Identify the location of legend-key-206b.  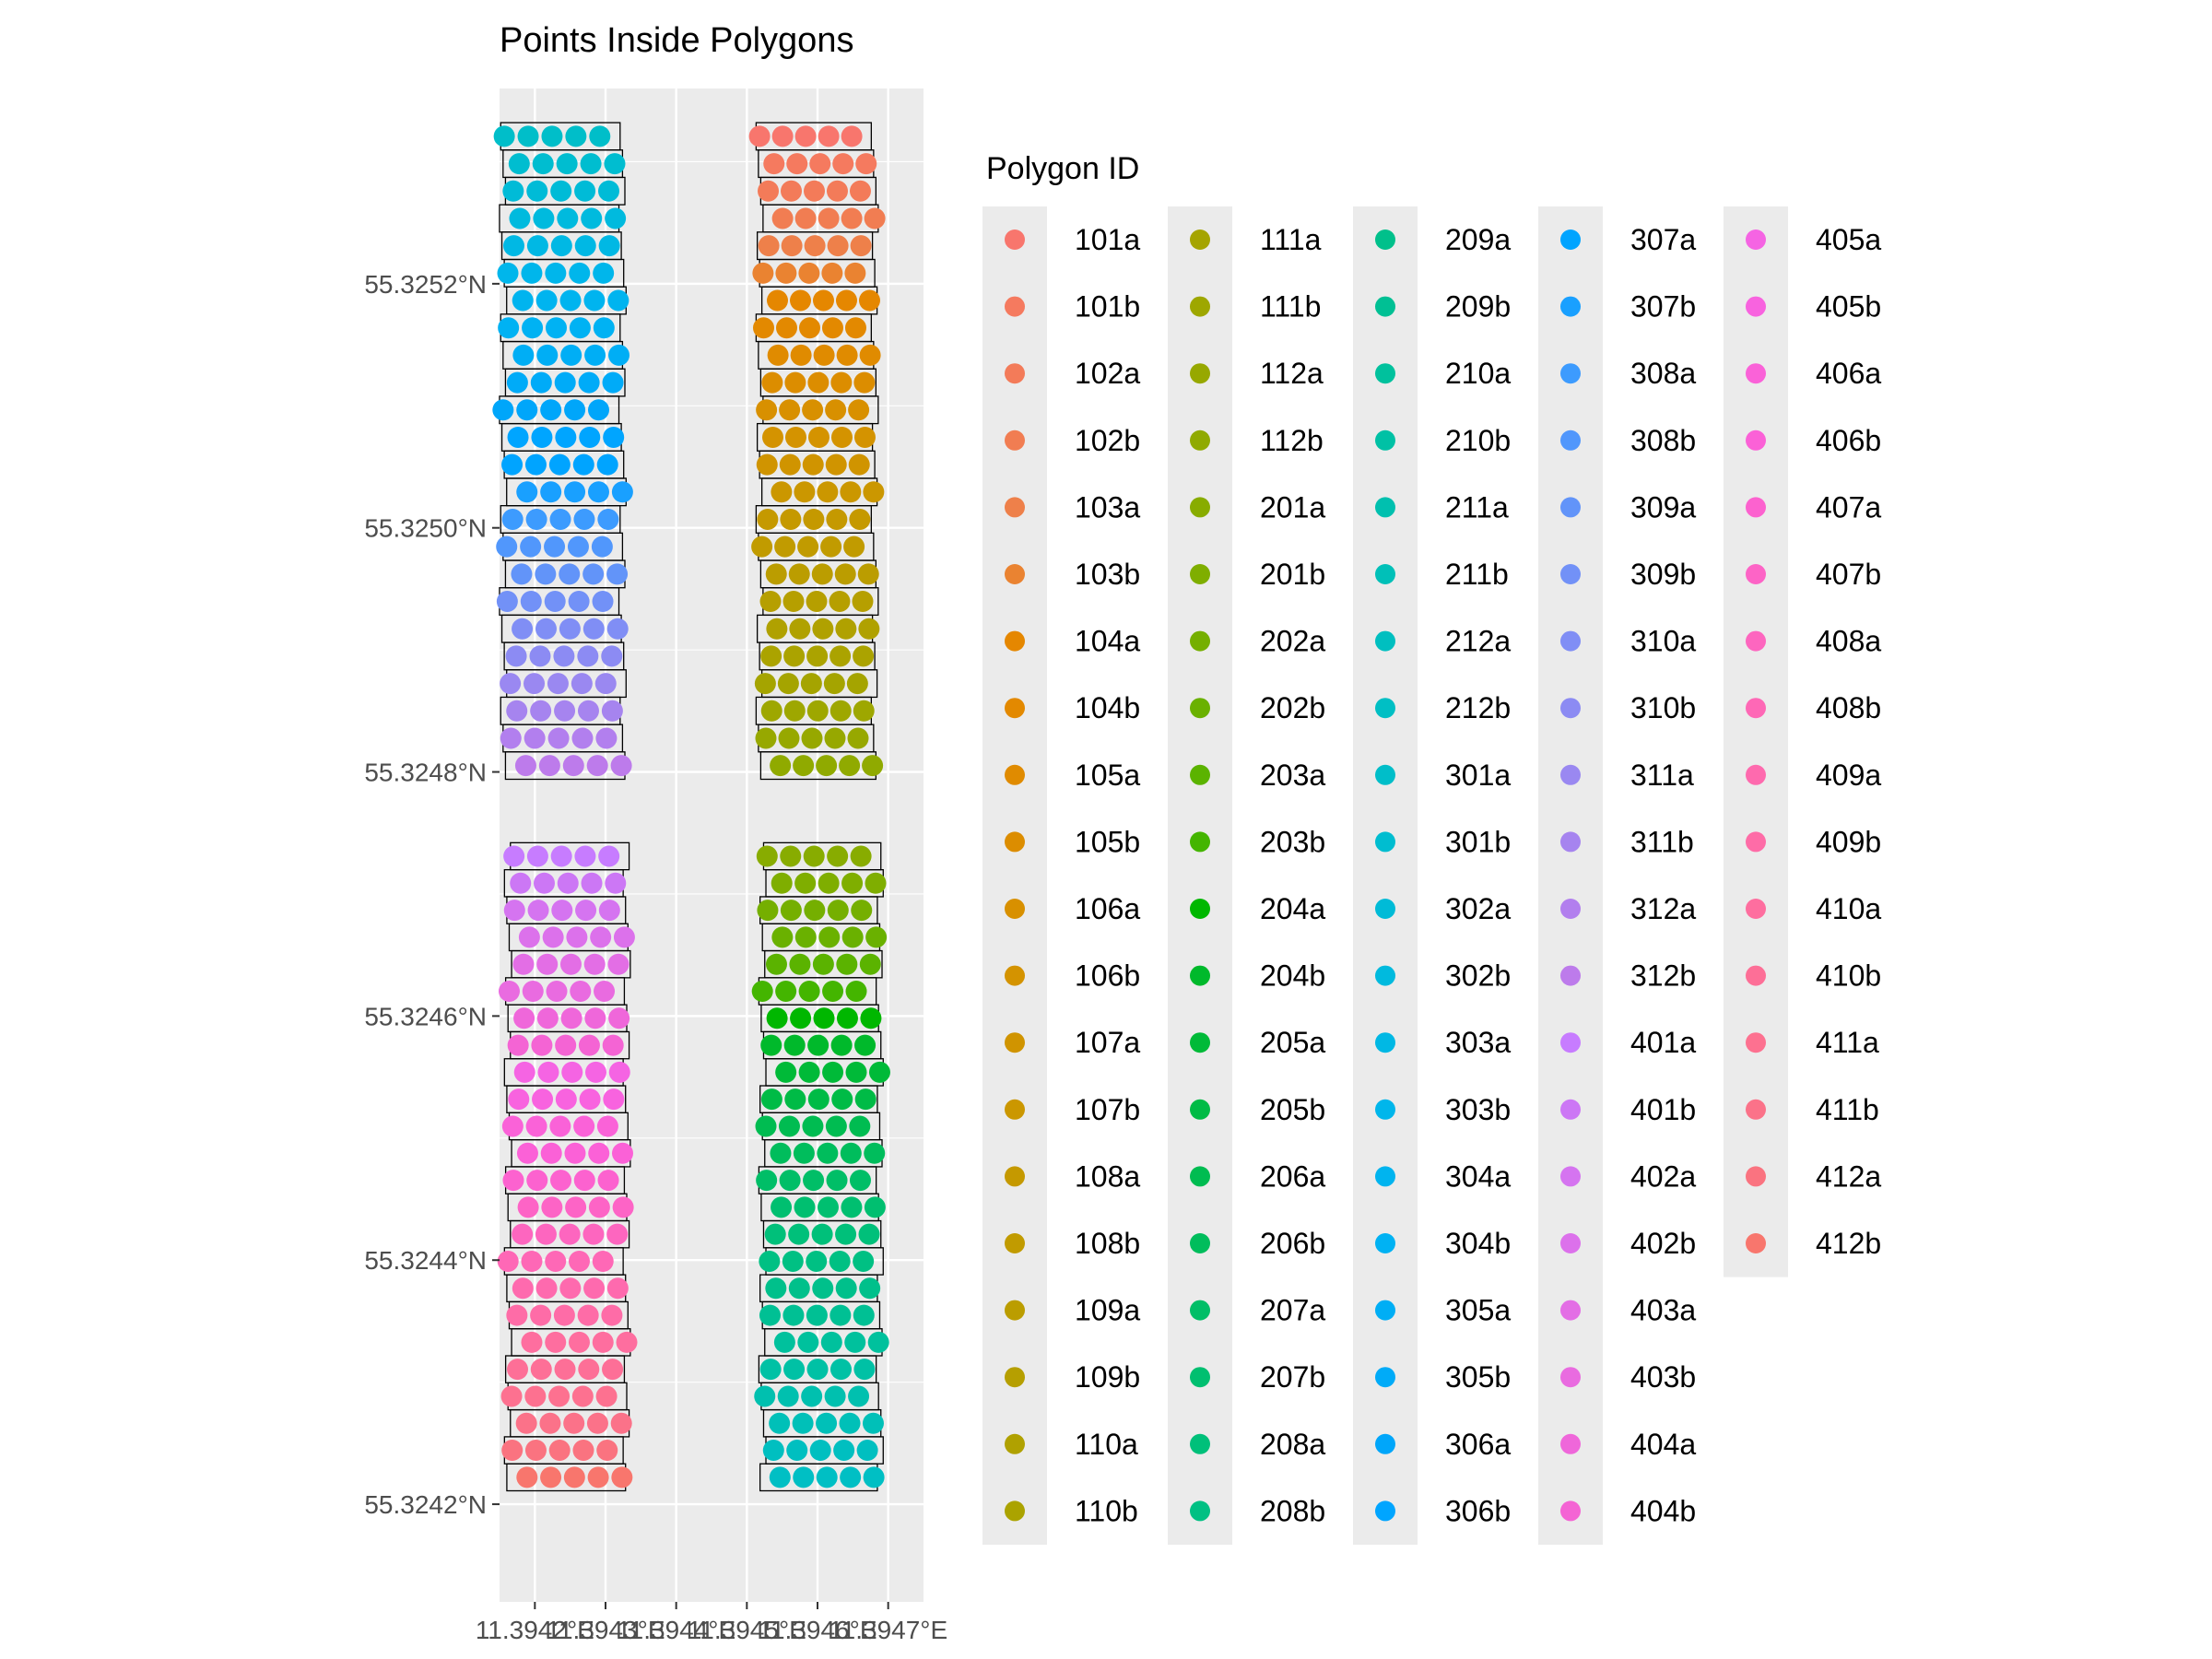
(1200, 1243).